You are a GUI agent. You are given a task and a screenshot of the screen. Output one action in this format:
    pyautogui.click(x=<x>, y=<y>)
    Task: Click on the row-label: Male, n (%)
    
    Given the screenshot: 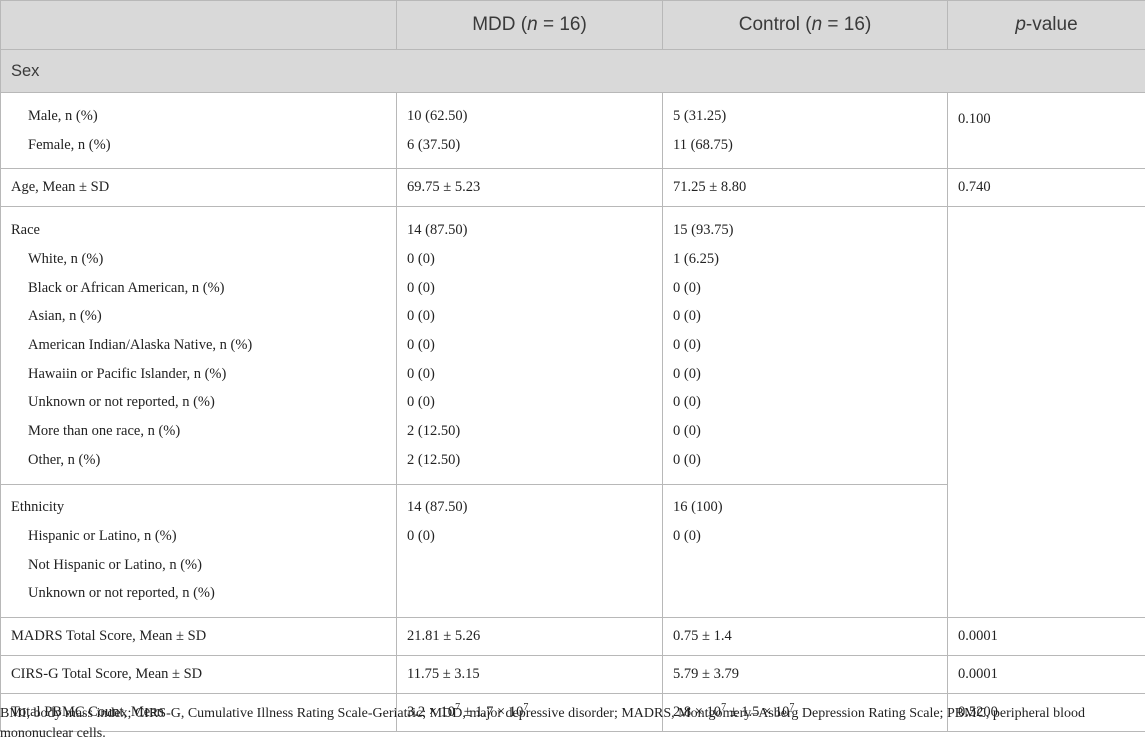 What is the action you would take?
    pyautogui.click(x=199, y=112)
    